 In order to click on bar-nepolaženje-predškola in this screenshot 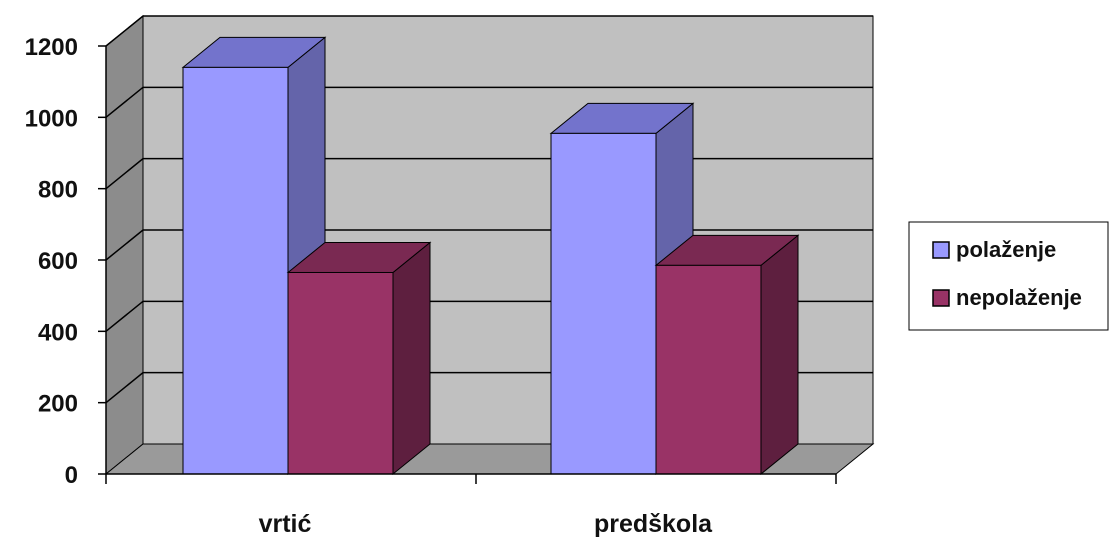, I will do `click(727, 355)`.